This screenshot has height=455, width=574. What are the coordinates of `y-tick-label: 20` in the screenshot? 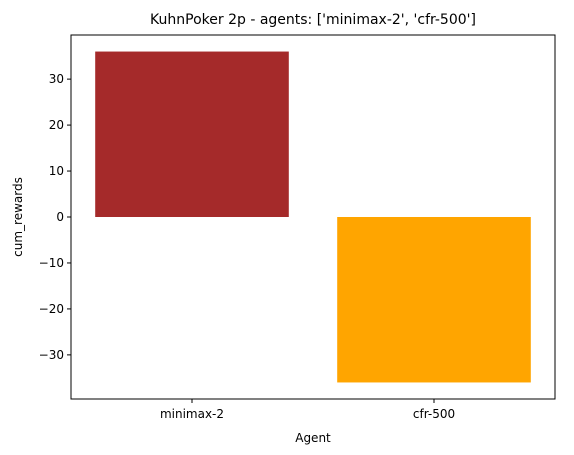 It's located at (56, 125).